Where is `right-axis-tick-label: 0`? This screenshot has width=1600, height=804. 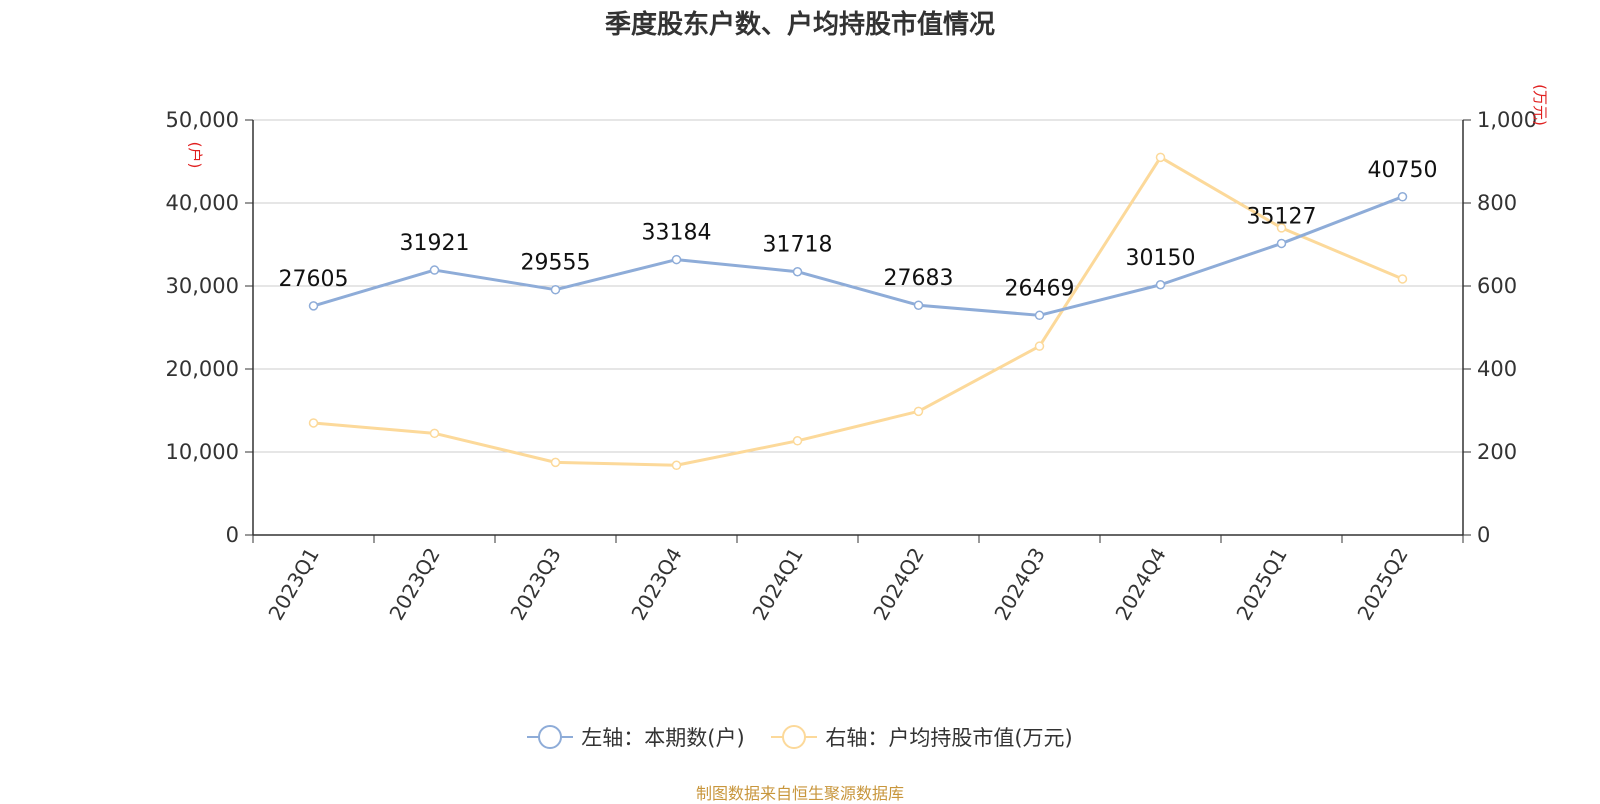
right-axis-tick-label: 0 is located at coordinates (1483, 535).